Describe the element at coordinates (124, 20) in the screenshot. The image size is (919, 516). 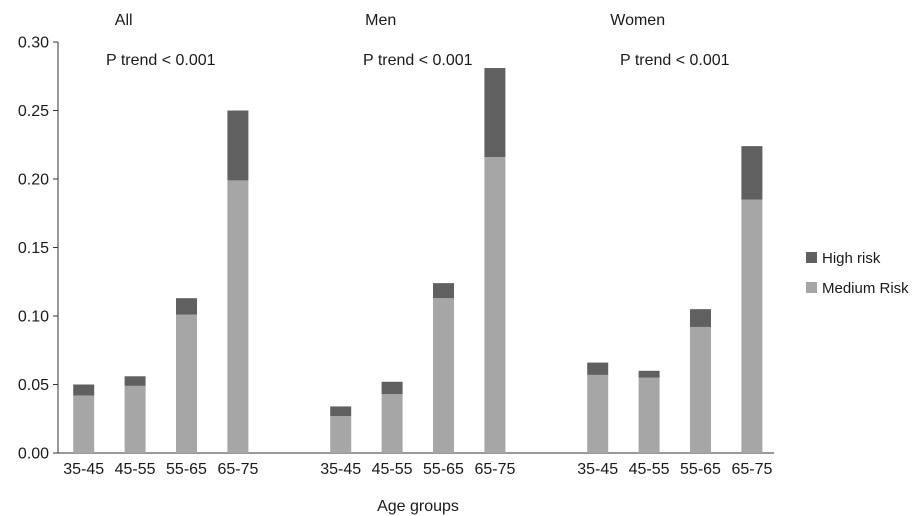
I see `group-title: All` at that location.